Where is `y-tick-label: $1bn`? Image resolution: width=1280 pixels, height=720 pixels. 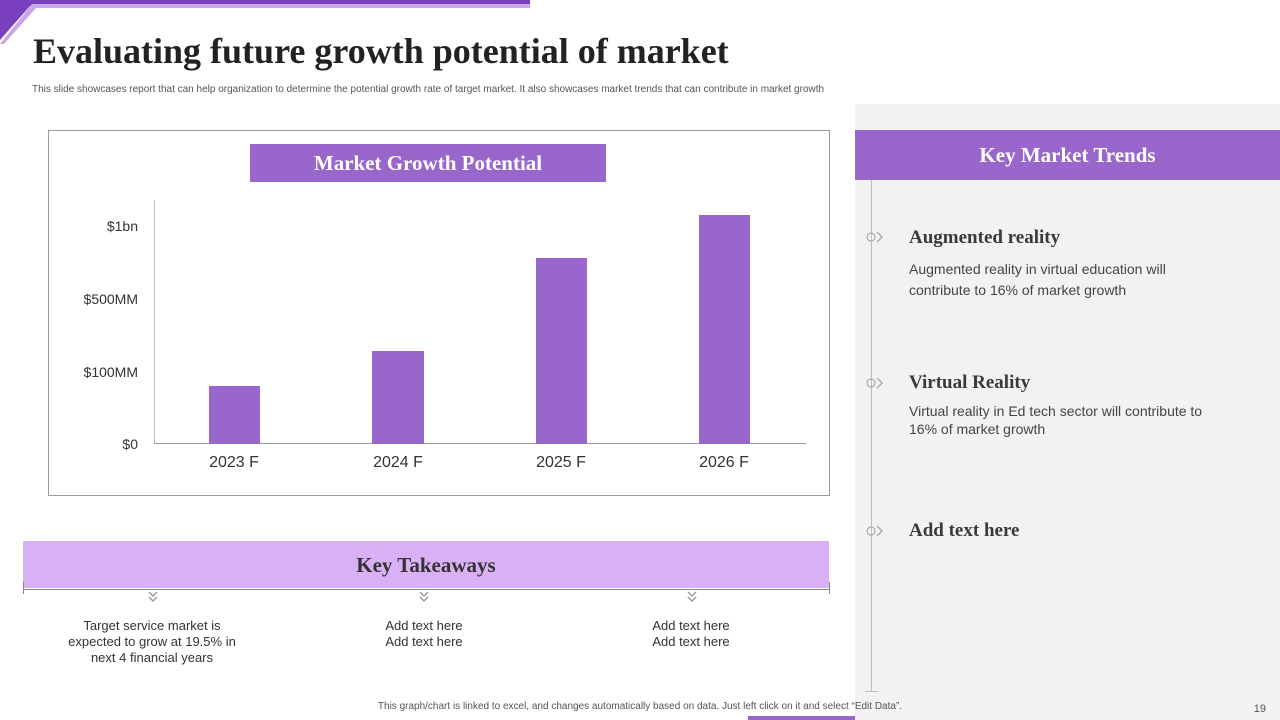
y-tick-label: $1bn is located at coordinates (122, 226).